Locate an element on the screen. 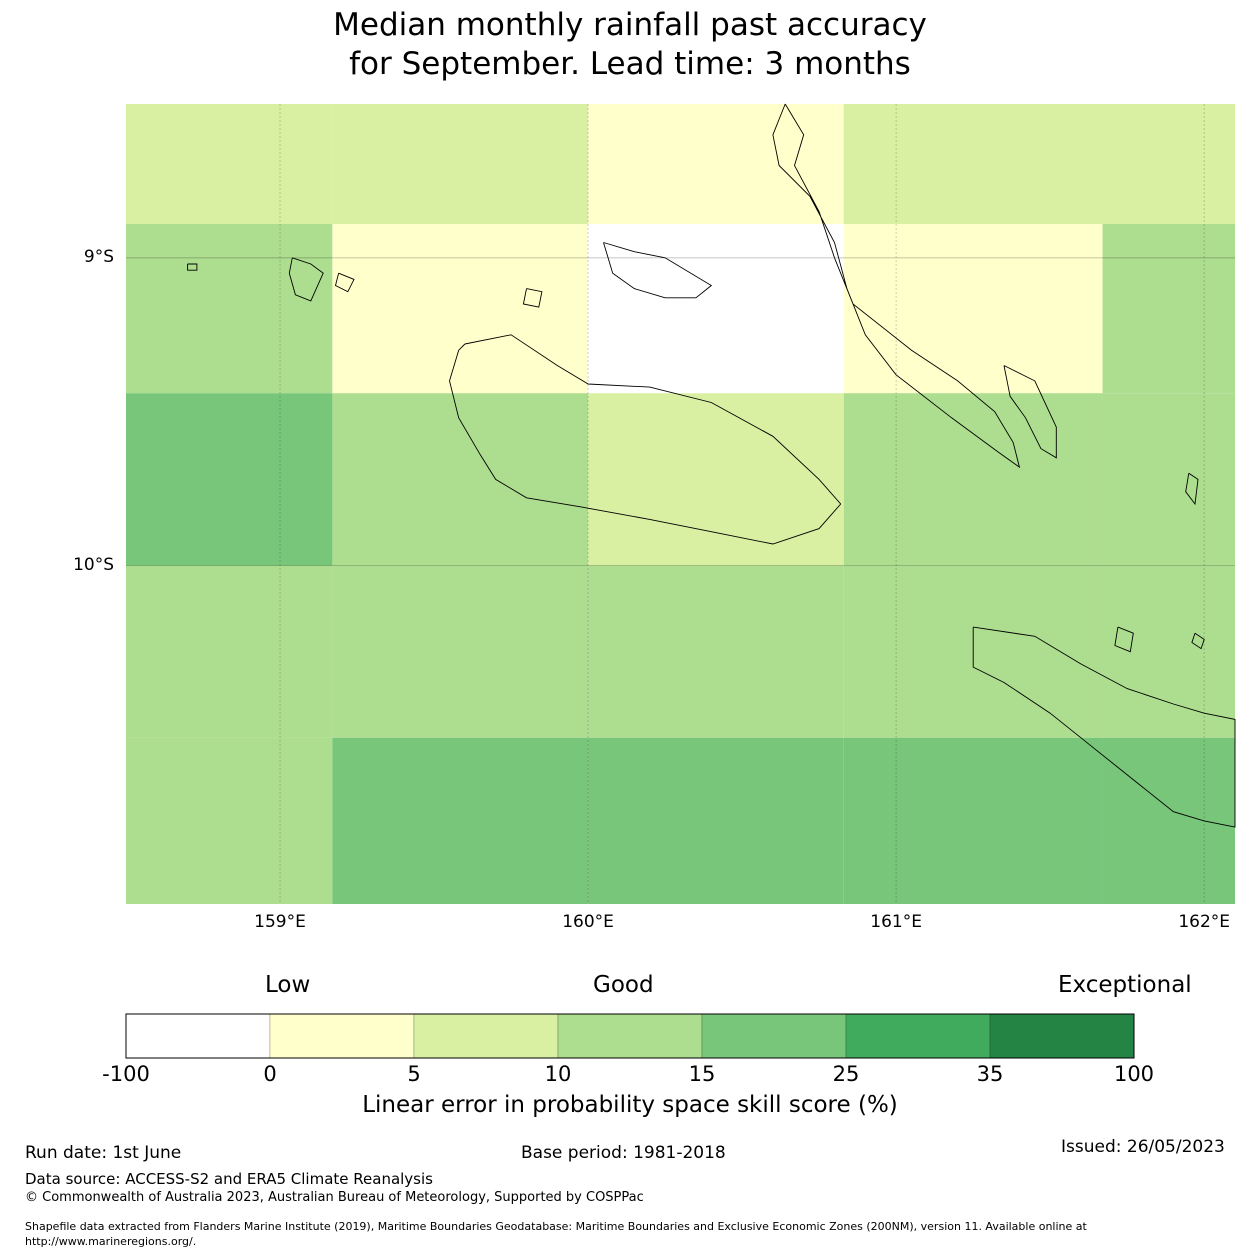 This screenshot has height=1260, width=1260. coastline-makira-ne-islet is located at coordinates (1198, 641).